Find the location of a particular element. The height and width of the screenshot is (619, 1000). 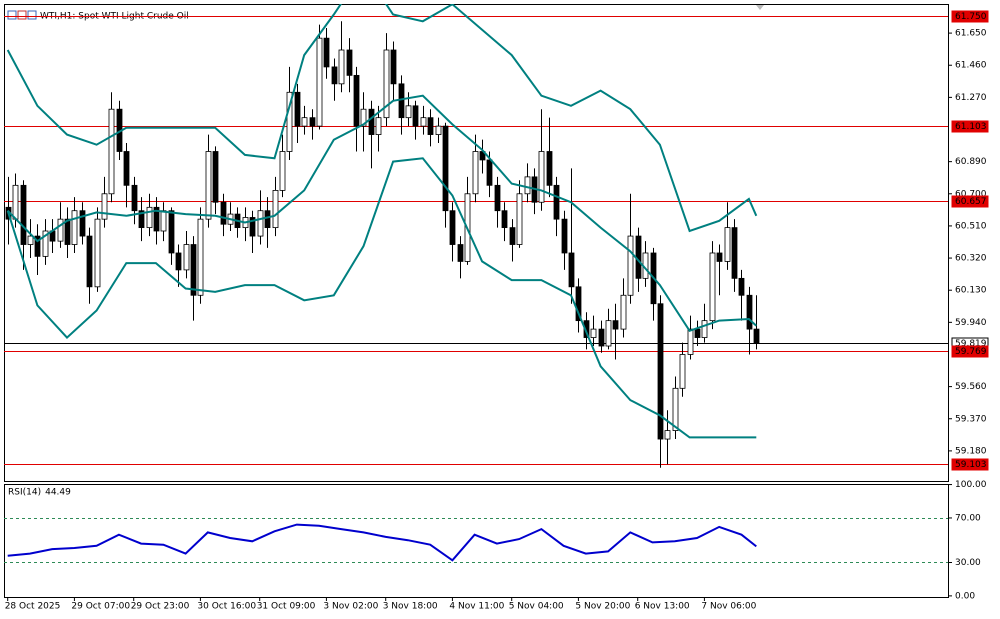

price-level-label: 60.657 is located at coordinates (971, 202).